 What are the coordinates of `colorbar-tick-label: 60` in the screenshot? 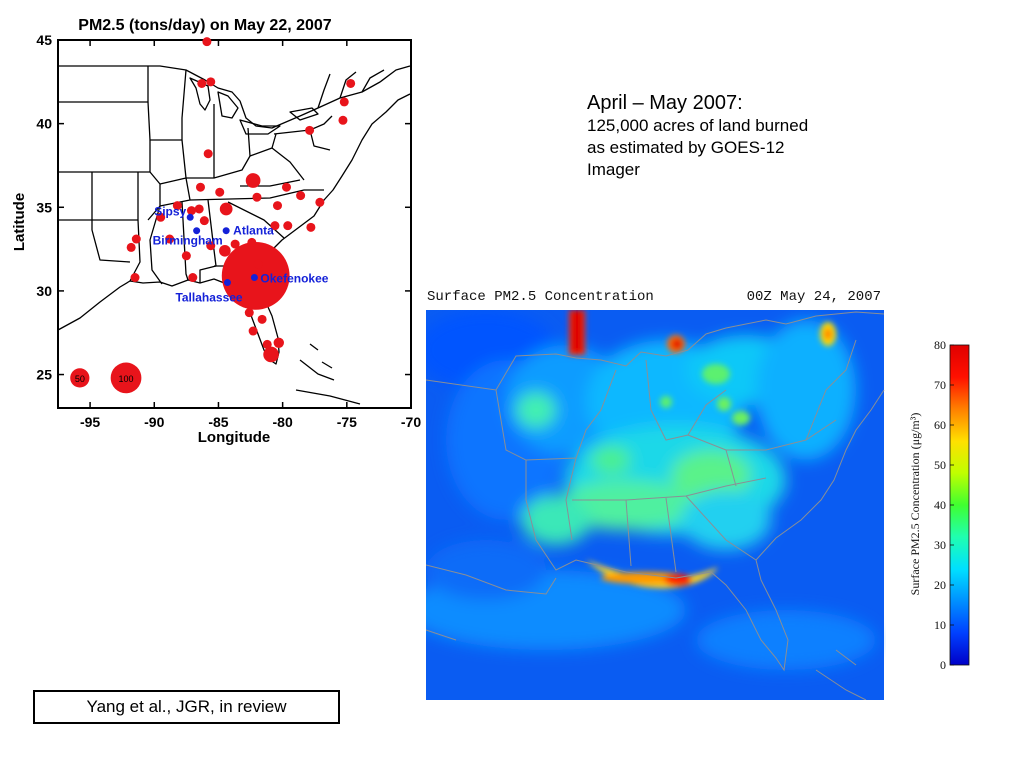 It's located at (940, 425).